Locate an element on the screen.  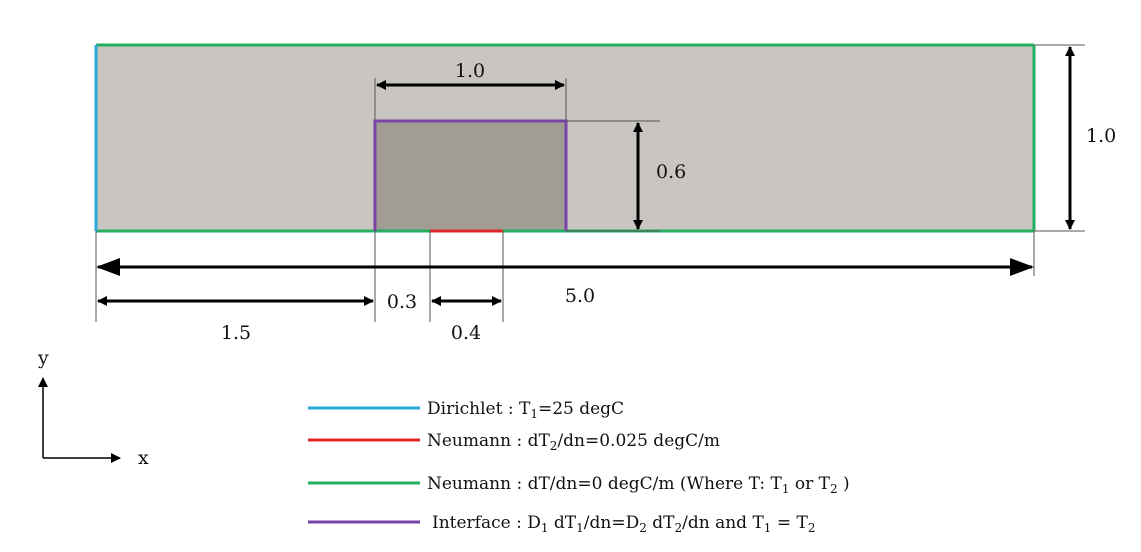
sub-height-label: 0.6 is located at coordinates (671, 172).